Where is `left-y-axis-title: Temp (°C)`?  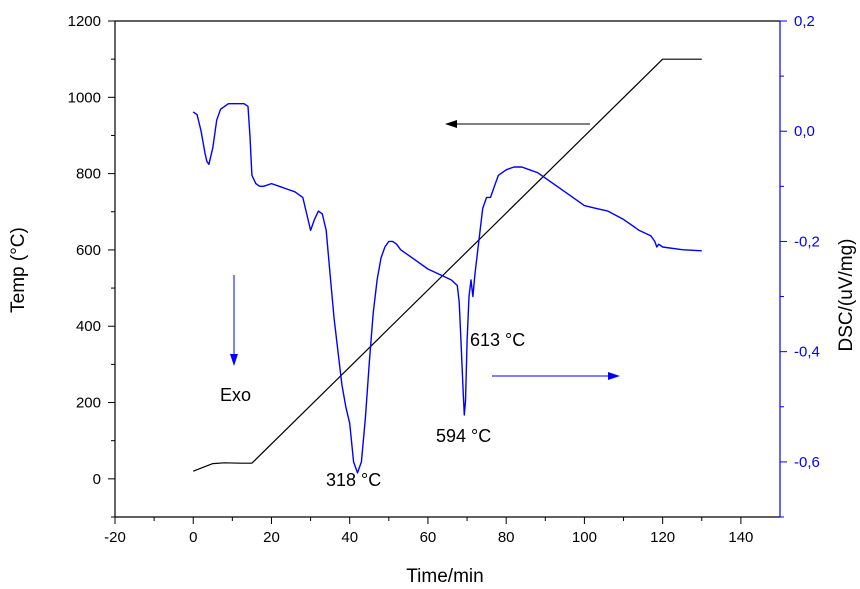
left-y-axis-title: Temp (°C) is located at coordinates (18, 270).